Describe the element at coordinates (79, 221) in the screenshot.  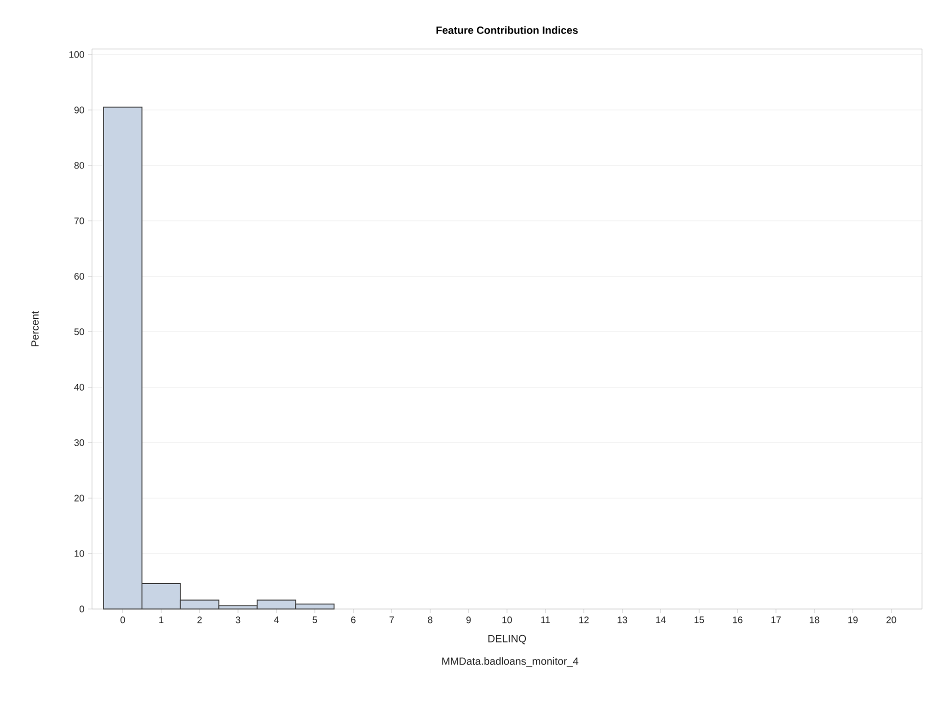
I see `y-tick-label: 70` at that location.